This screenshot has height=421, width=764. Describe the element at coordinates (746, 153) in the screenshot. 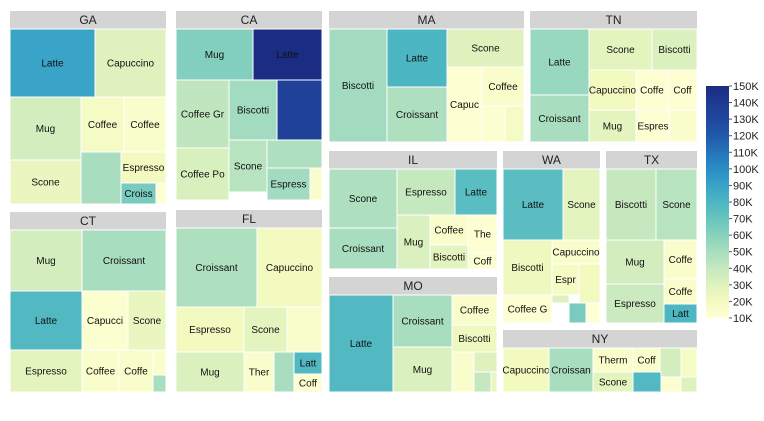

I see `legend-tick-label-110k: 110K` at that location.